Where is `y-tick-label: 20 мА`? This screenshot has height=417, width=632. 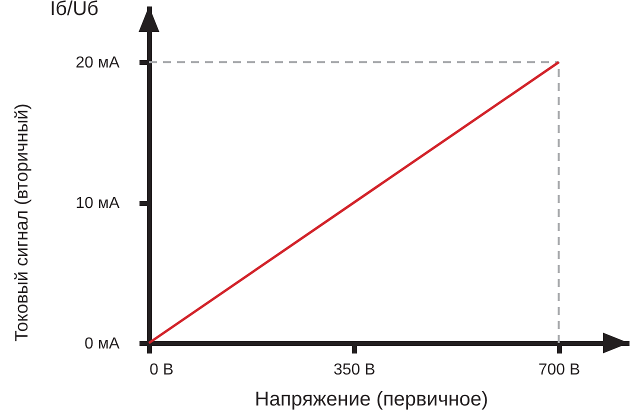
y-tick-label: 20 мА is located at coordinates (98, 63).